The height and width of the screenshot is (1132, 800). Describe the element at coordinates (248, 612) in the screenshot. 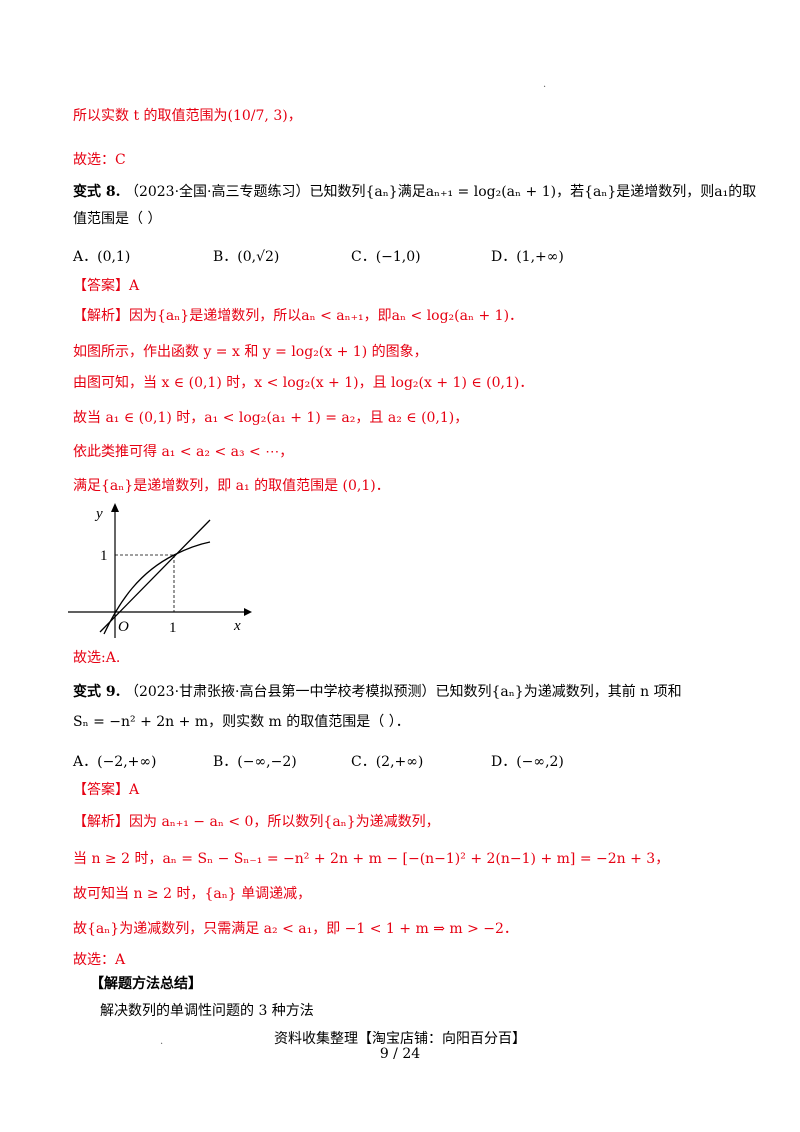

I see `x-axis-arrow` at that location.